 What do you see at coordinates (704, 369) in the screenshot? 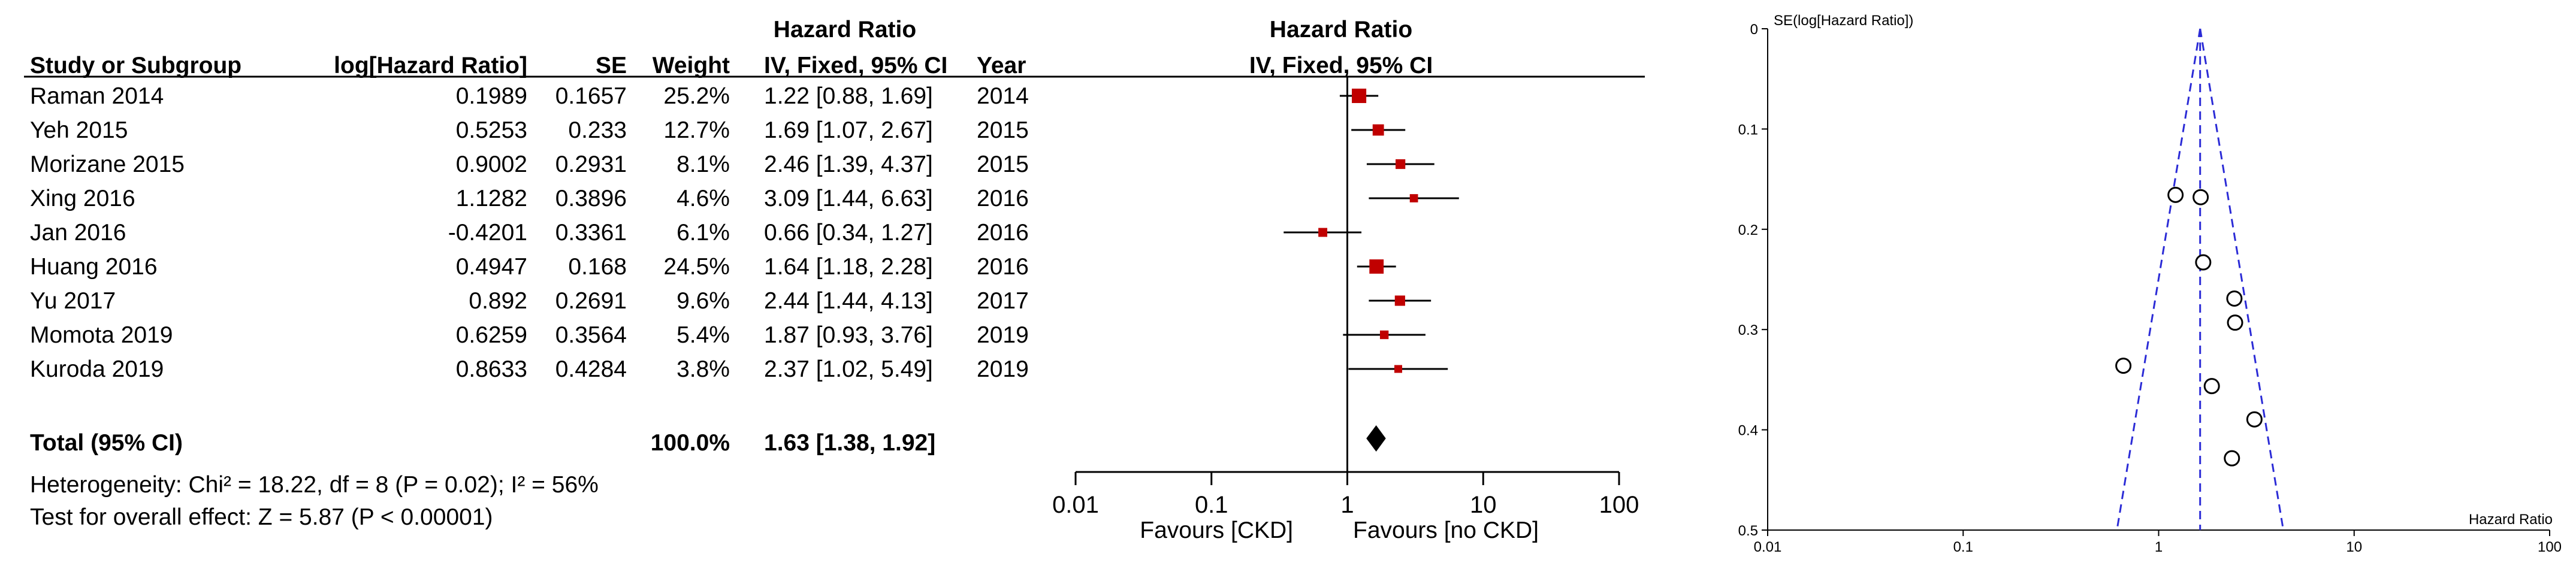
I see `study-weight: 3.8%` at bounding box center [704, 369].